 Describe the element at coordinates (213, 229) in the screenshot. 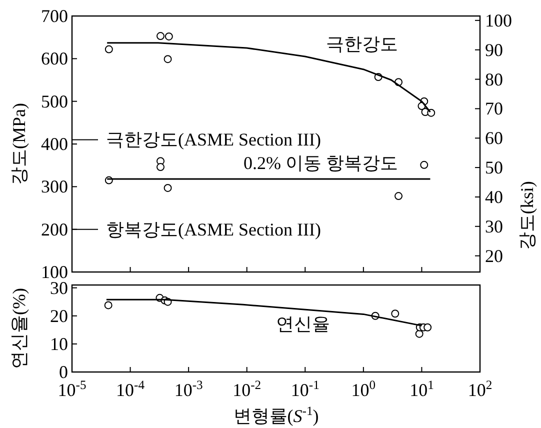

I see `ref-line-label: 항복강도(ASME Section III)` at that location.